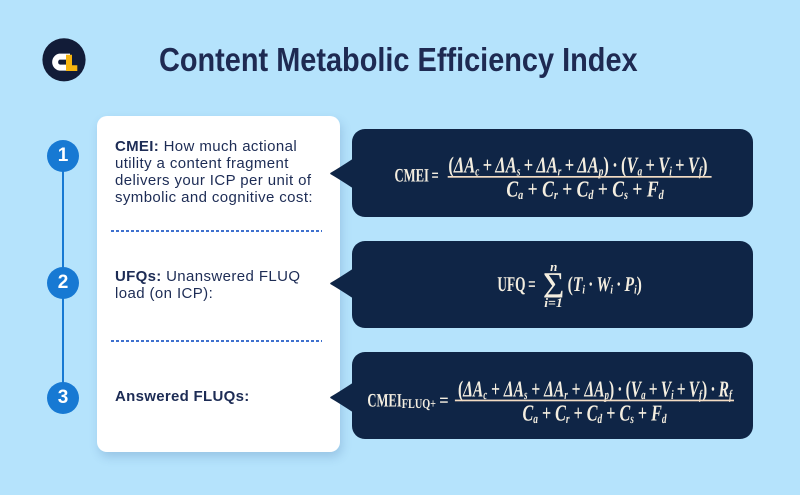 This screenshot has width=800, height=495. What do you see at coordinates (516, 284) in the screenshot?
I see `svg-text: UFQ =` at bounding box center [516, 284].